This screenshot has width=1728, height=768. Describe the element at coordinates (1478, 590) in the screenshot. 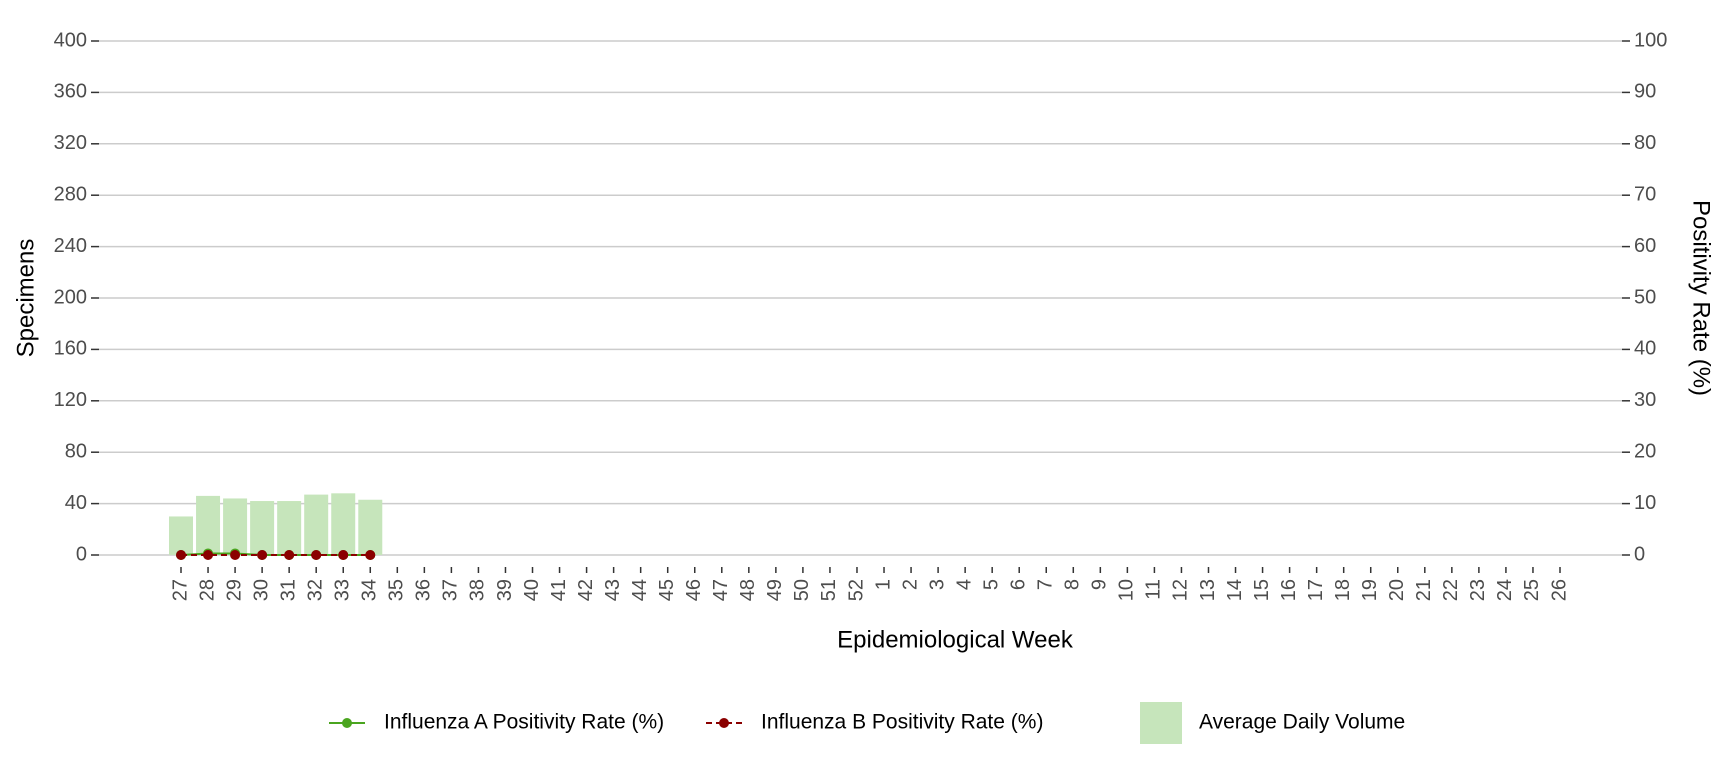

I see `x-tick-label: 23` at that location.